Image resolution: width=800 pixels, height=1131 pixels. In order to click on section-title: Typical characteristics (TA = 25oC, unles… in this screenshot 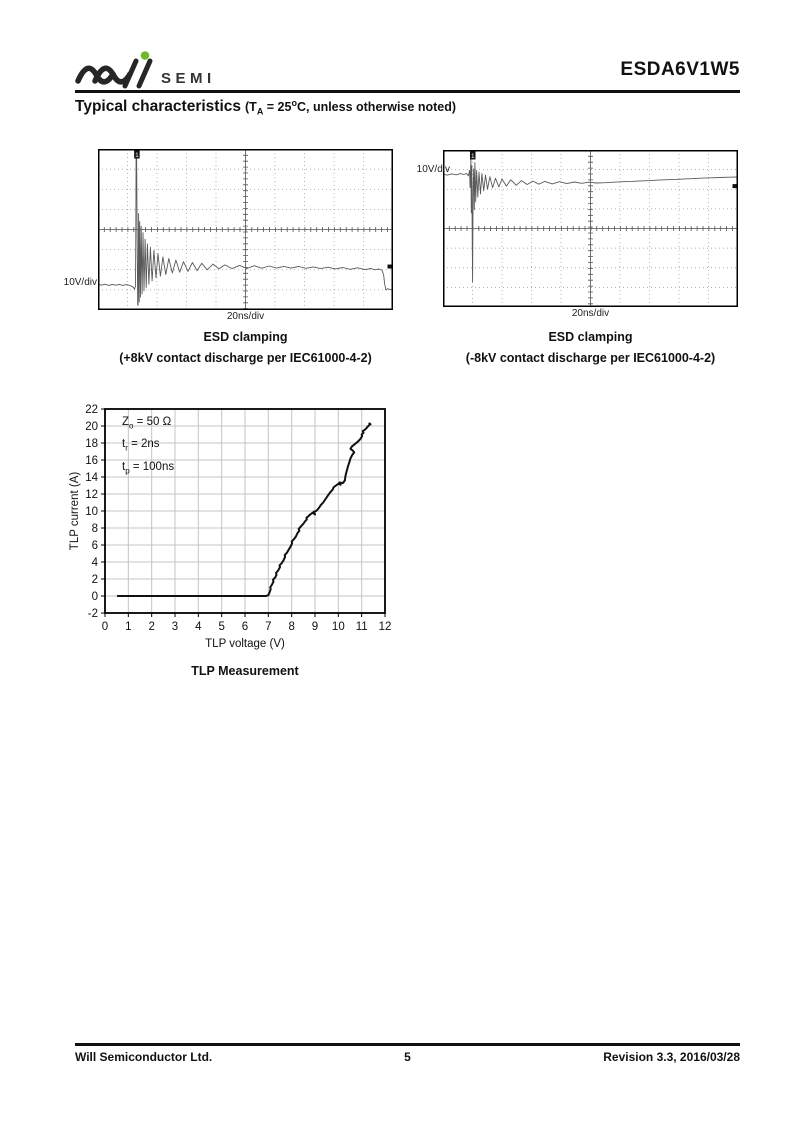, I will do `click(265, 107)`.